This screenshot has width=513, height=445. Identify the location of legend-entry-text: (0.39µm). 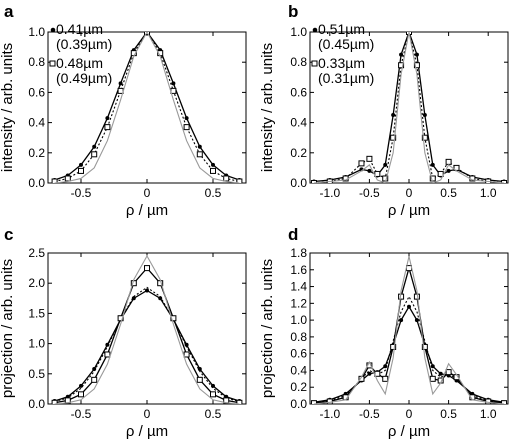
(84, 44).